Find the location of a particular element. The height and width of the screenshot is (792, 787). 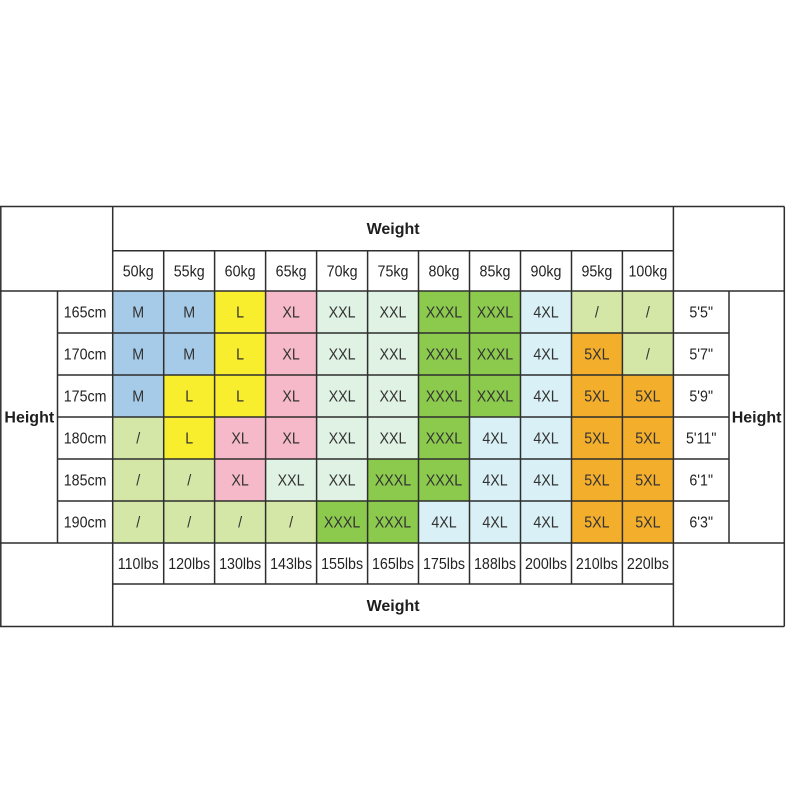

svg-text: 100kg is located at coordinates (648, 272).